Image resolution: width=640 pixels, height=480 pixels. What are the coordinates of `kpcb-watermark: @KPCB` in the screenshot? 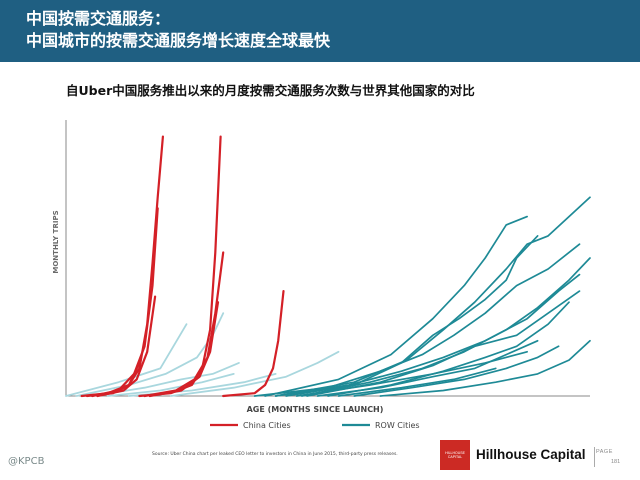 It's located at (26, 461).